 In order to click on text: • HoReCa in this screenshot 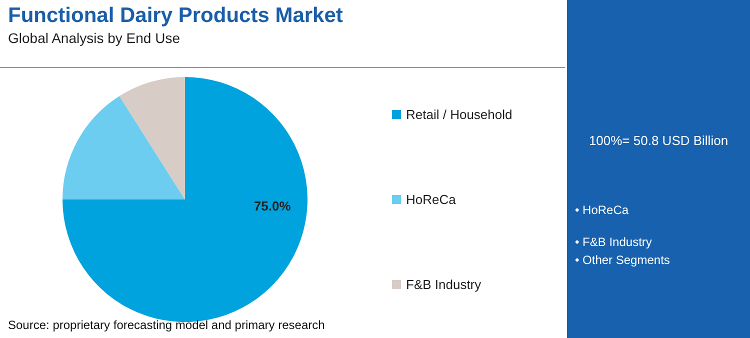, I will do `click(602, 210)`.